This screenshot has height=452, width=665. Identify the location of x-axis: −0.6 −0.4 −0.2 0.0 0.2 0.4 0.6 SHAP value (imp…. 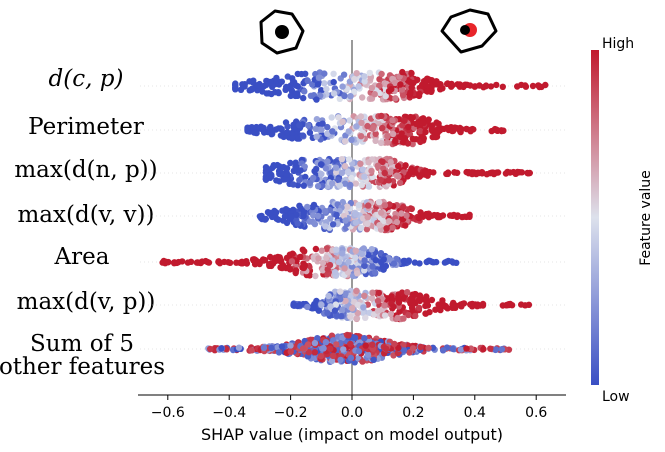
(352, 419).